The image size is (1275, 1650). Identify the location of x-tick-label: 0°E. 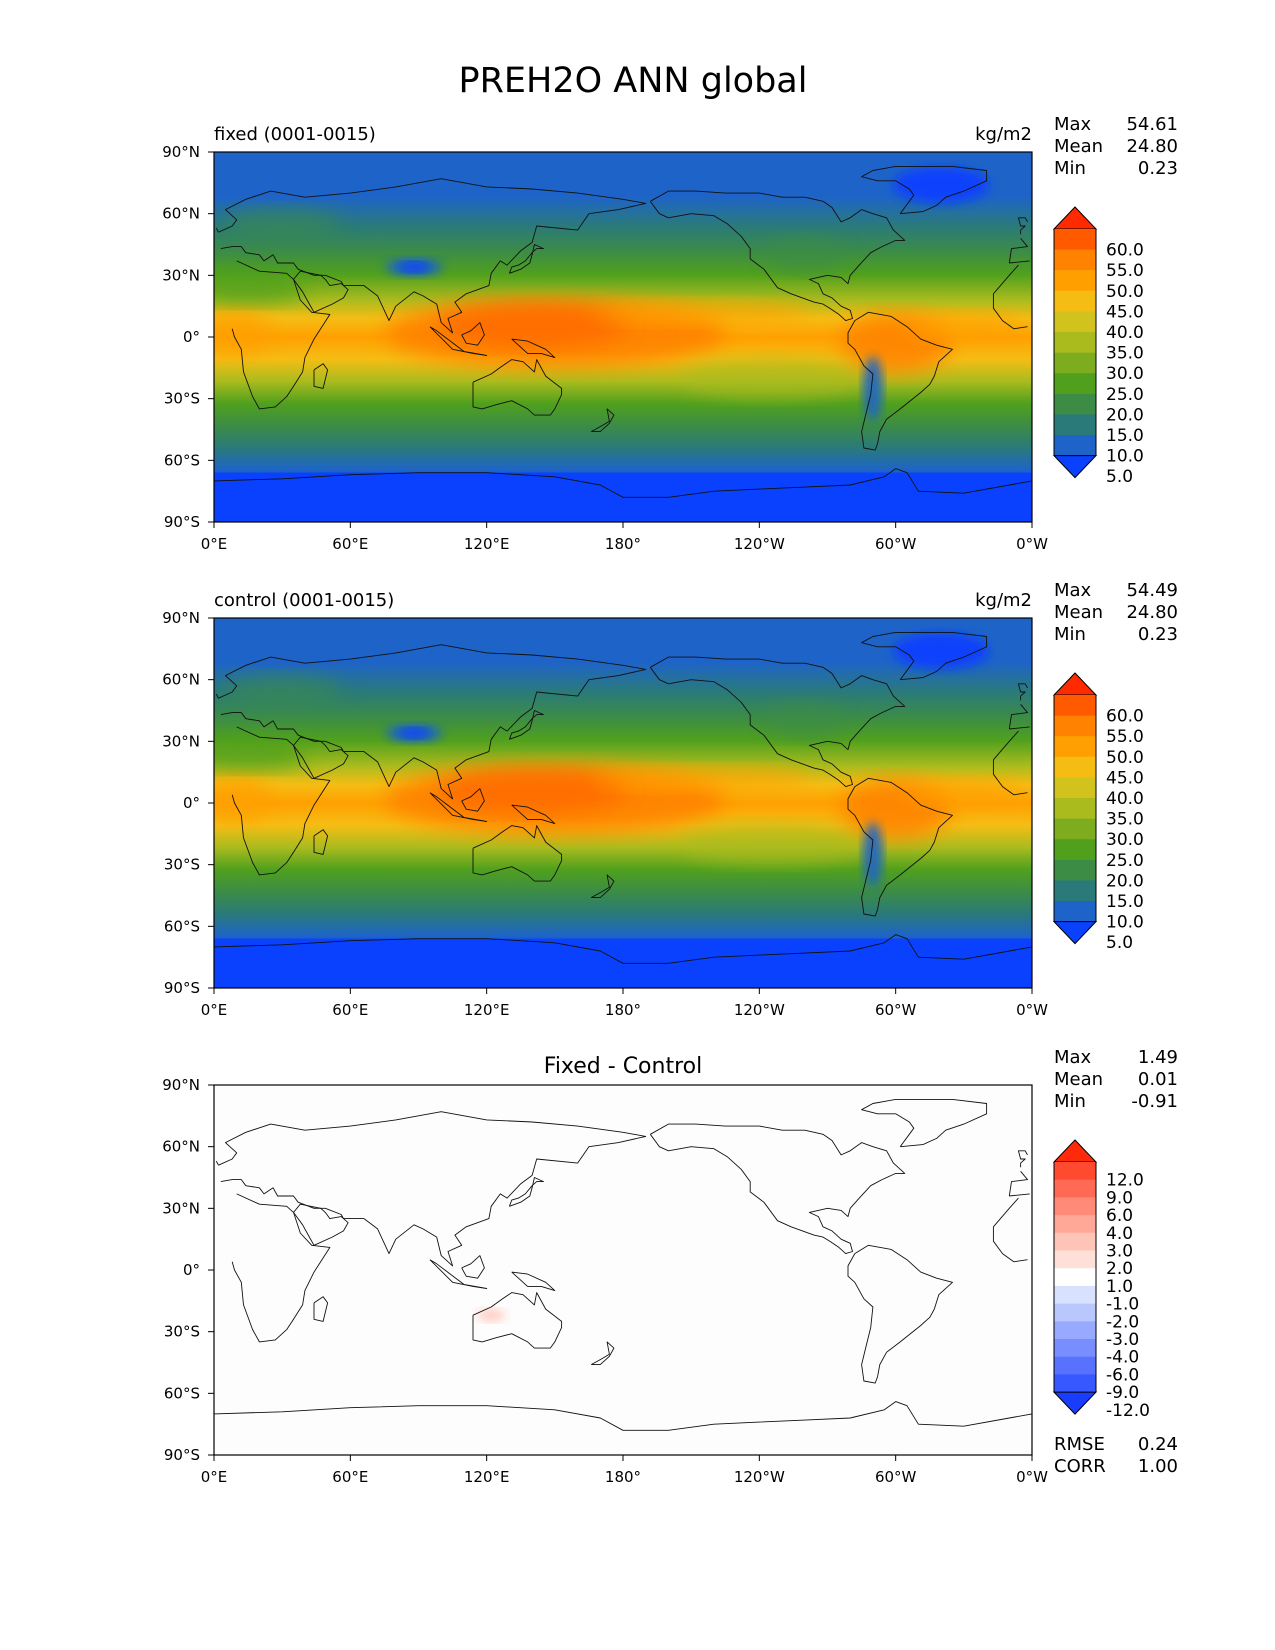
(214, 1477).